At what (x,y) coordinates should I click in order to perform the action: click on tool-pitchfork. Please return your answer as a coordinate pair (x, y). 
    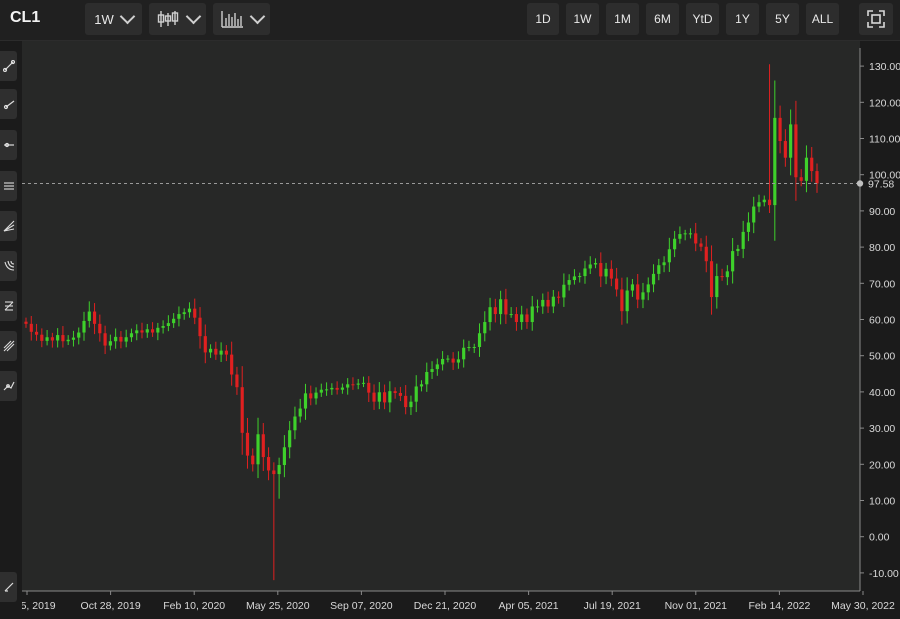
    Looking at the image, I should click on (8, 346).